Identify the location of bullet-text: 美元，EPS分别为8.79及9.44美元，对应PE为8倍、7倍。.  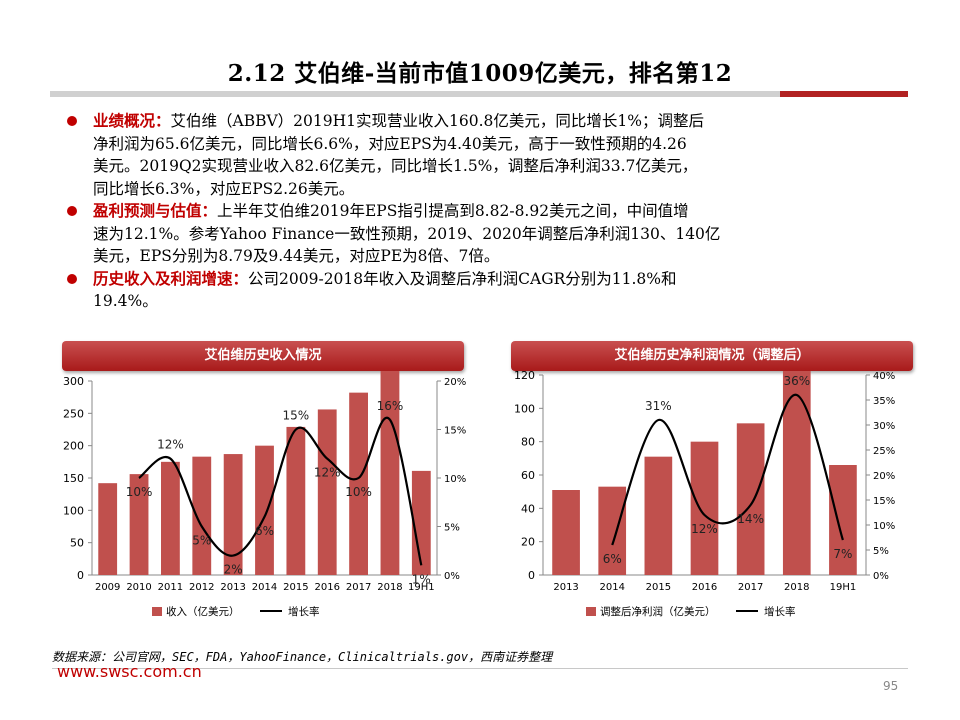
(296, 256).